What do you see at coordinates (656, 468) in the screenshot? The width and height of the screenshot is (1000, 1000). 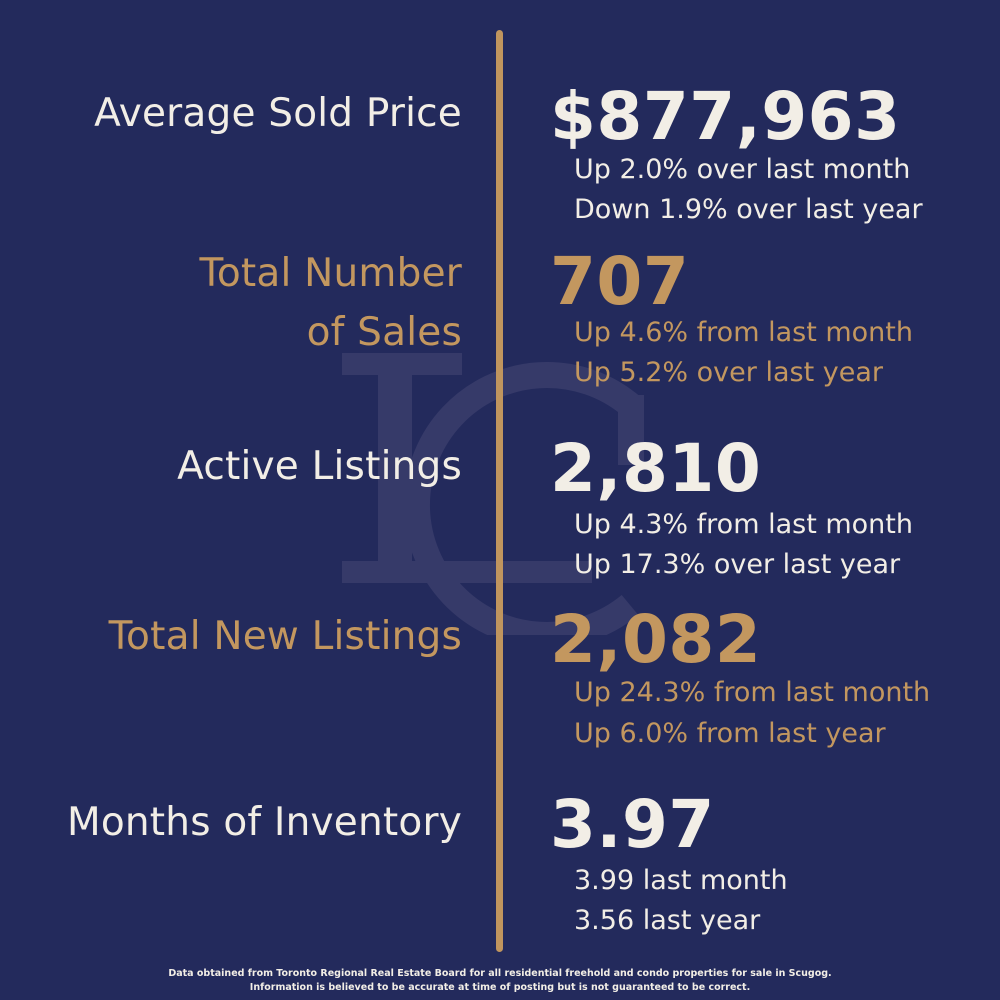 I see `active-listings-value: 2,810` at bounding box center [656, 468].